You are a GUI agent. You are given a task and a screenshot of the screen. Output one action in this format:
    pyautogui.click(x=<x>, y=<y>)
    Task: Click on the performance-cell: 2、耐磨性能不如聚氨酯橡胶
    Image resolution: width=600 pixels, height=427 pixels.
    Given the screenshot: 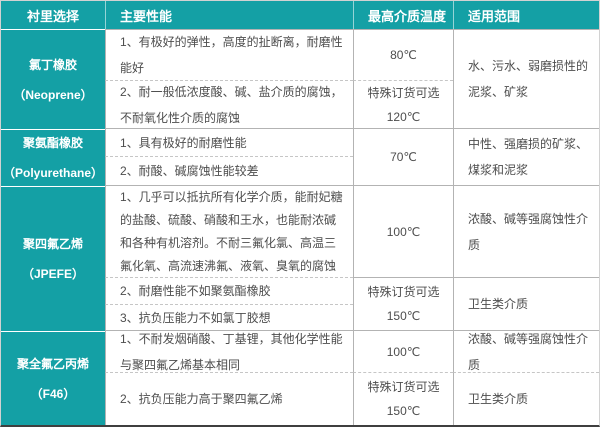 What is the action you would take?
    pyautogui.click(x=229, y=291)
    